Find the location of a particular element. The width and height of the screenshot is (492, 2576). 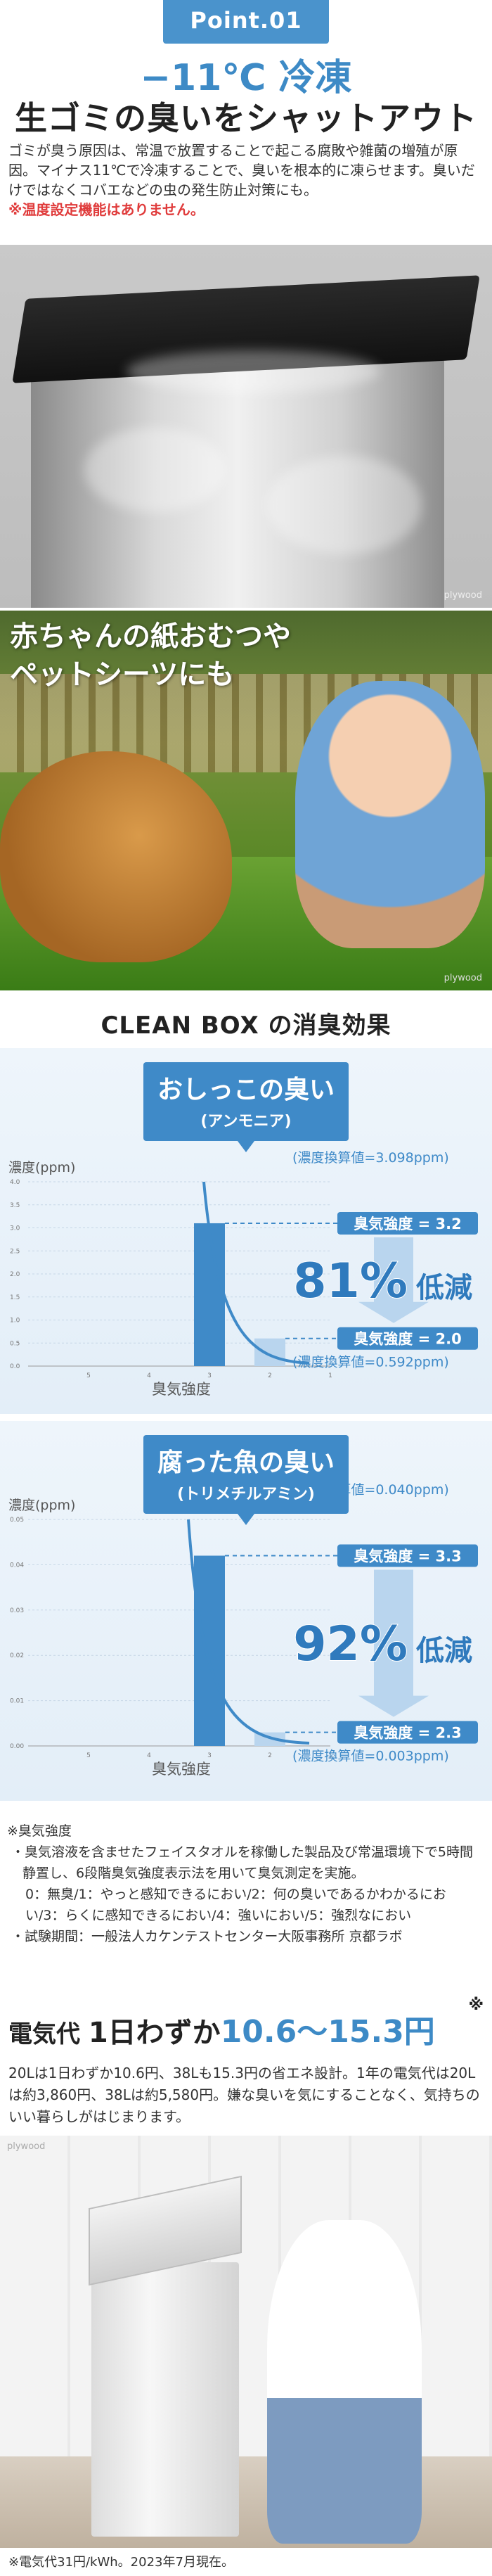

y-tick-label: 0.02 is located at coordinates (17, 1655).